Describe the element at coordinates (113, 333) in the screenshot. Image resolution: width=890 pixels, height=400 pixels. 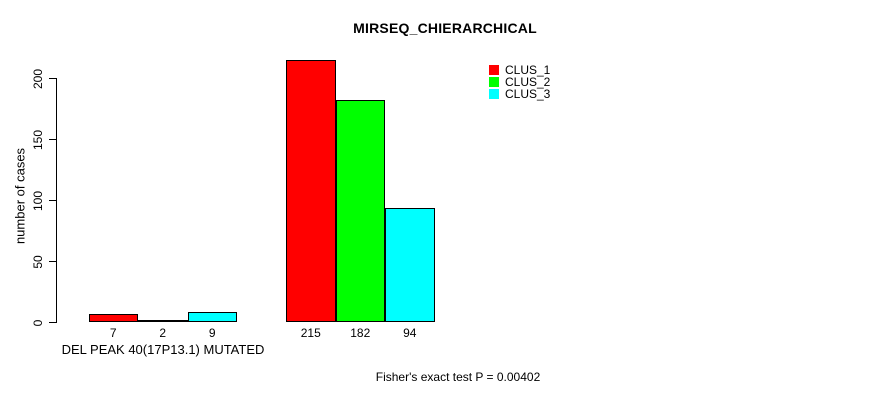
I see `bar-value-label: 7` at that location.